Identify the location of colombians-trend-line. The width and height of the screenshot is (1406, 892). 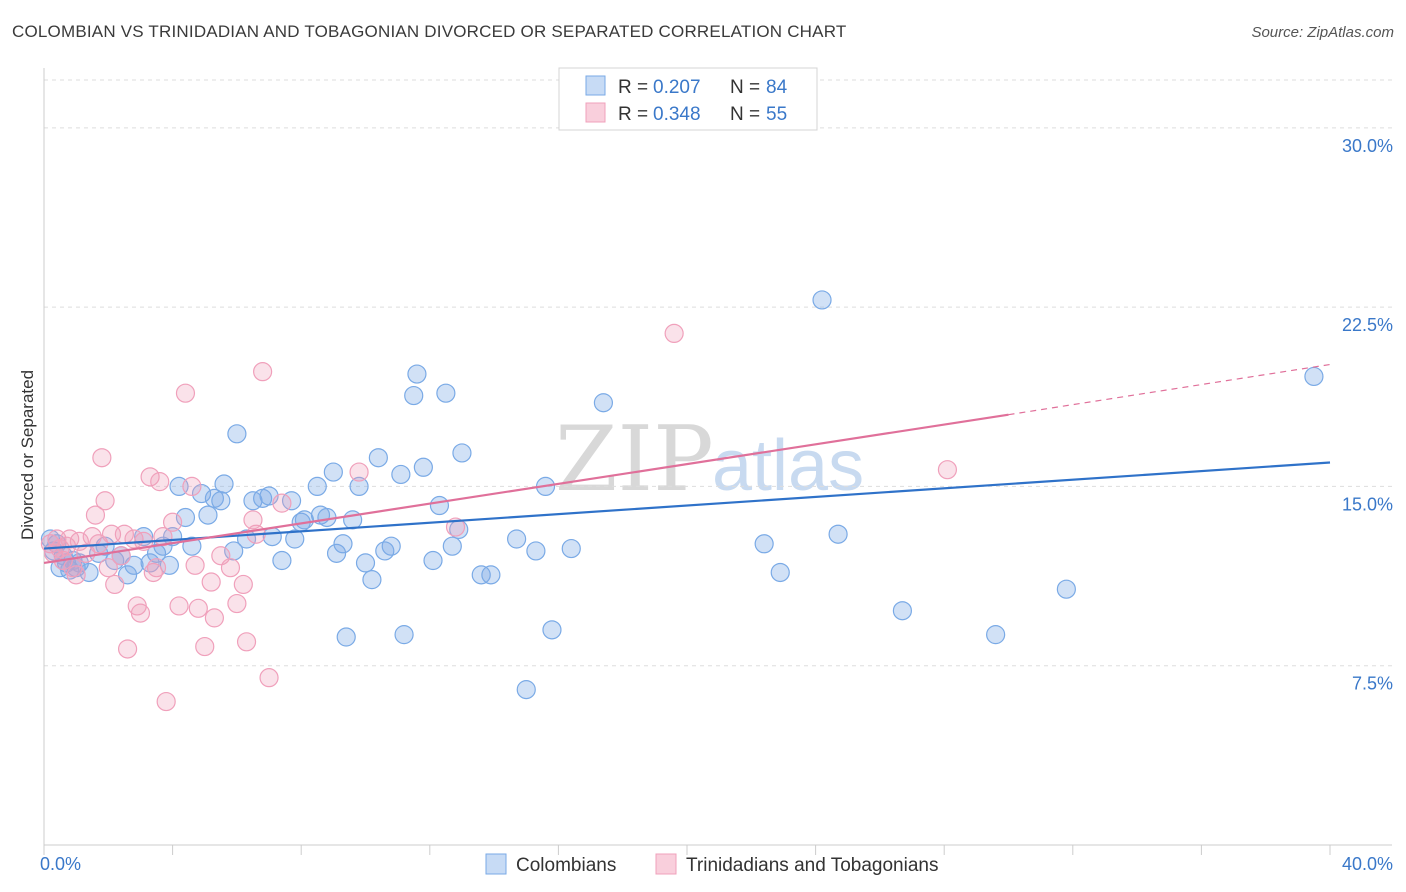
(687, 505).